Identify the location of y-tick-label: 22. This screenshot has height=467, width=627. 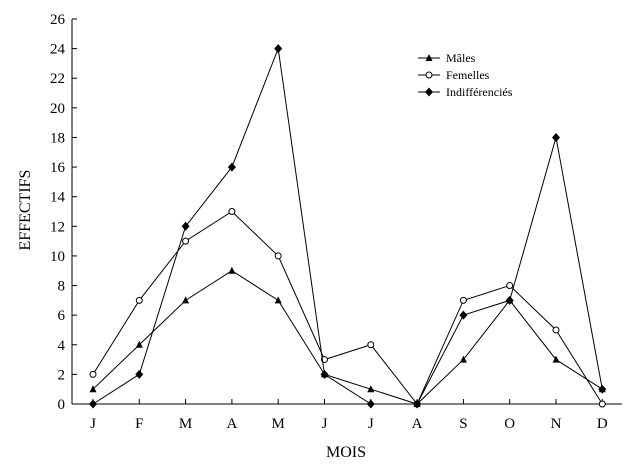
(57, 79).